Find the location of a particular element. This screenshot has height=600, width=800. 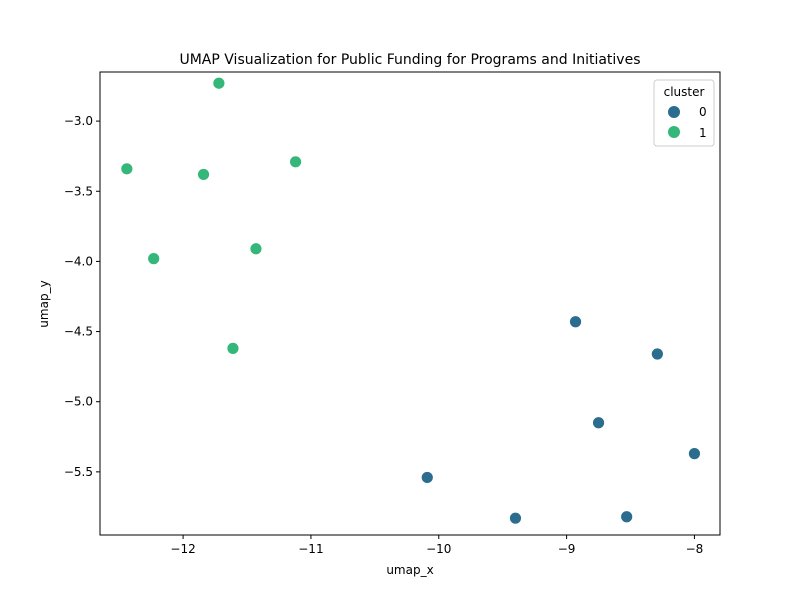

y-axis-label: umap_y is located at coordinates (44, 303).